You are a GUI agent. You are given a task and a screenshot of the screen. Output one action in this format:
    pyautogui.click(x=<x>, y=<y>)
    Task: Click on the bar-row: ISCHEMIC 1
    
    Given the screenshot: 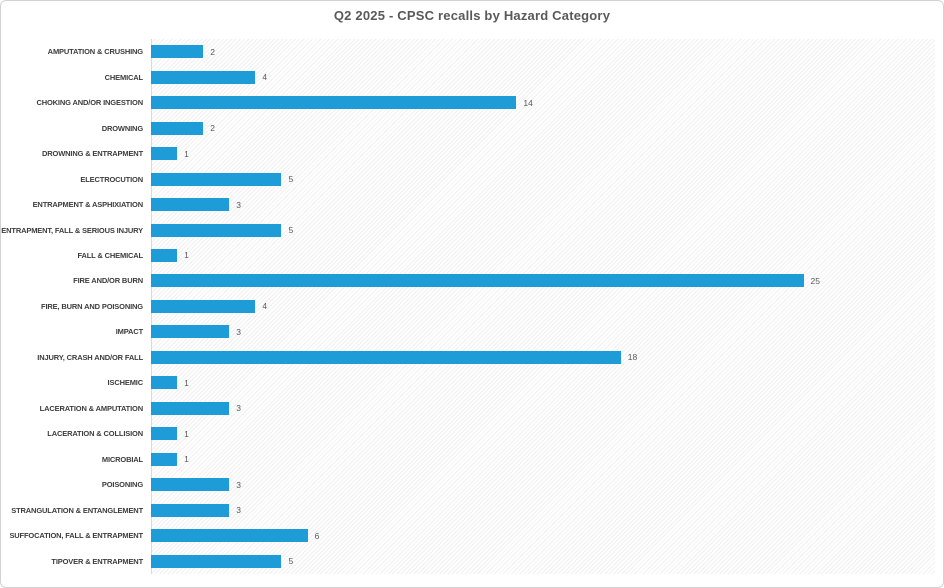 What is the action you would take?
    pyautogui.click(x=467, y=382)
    